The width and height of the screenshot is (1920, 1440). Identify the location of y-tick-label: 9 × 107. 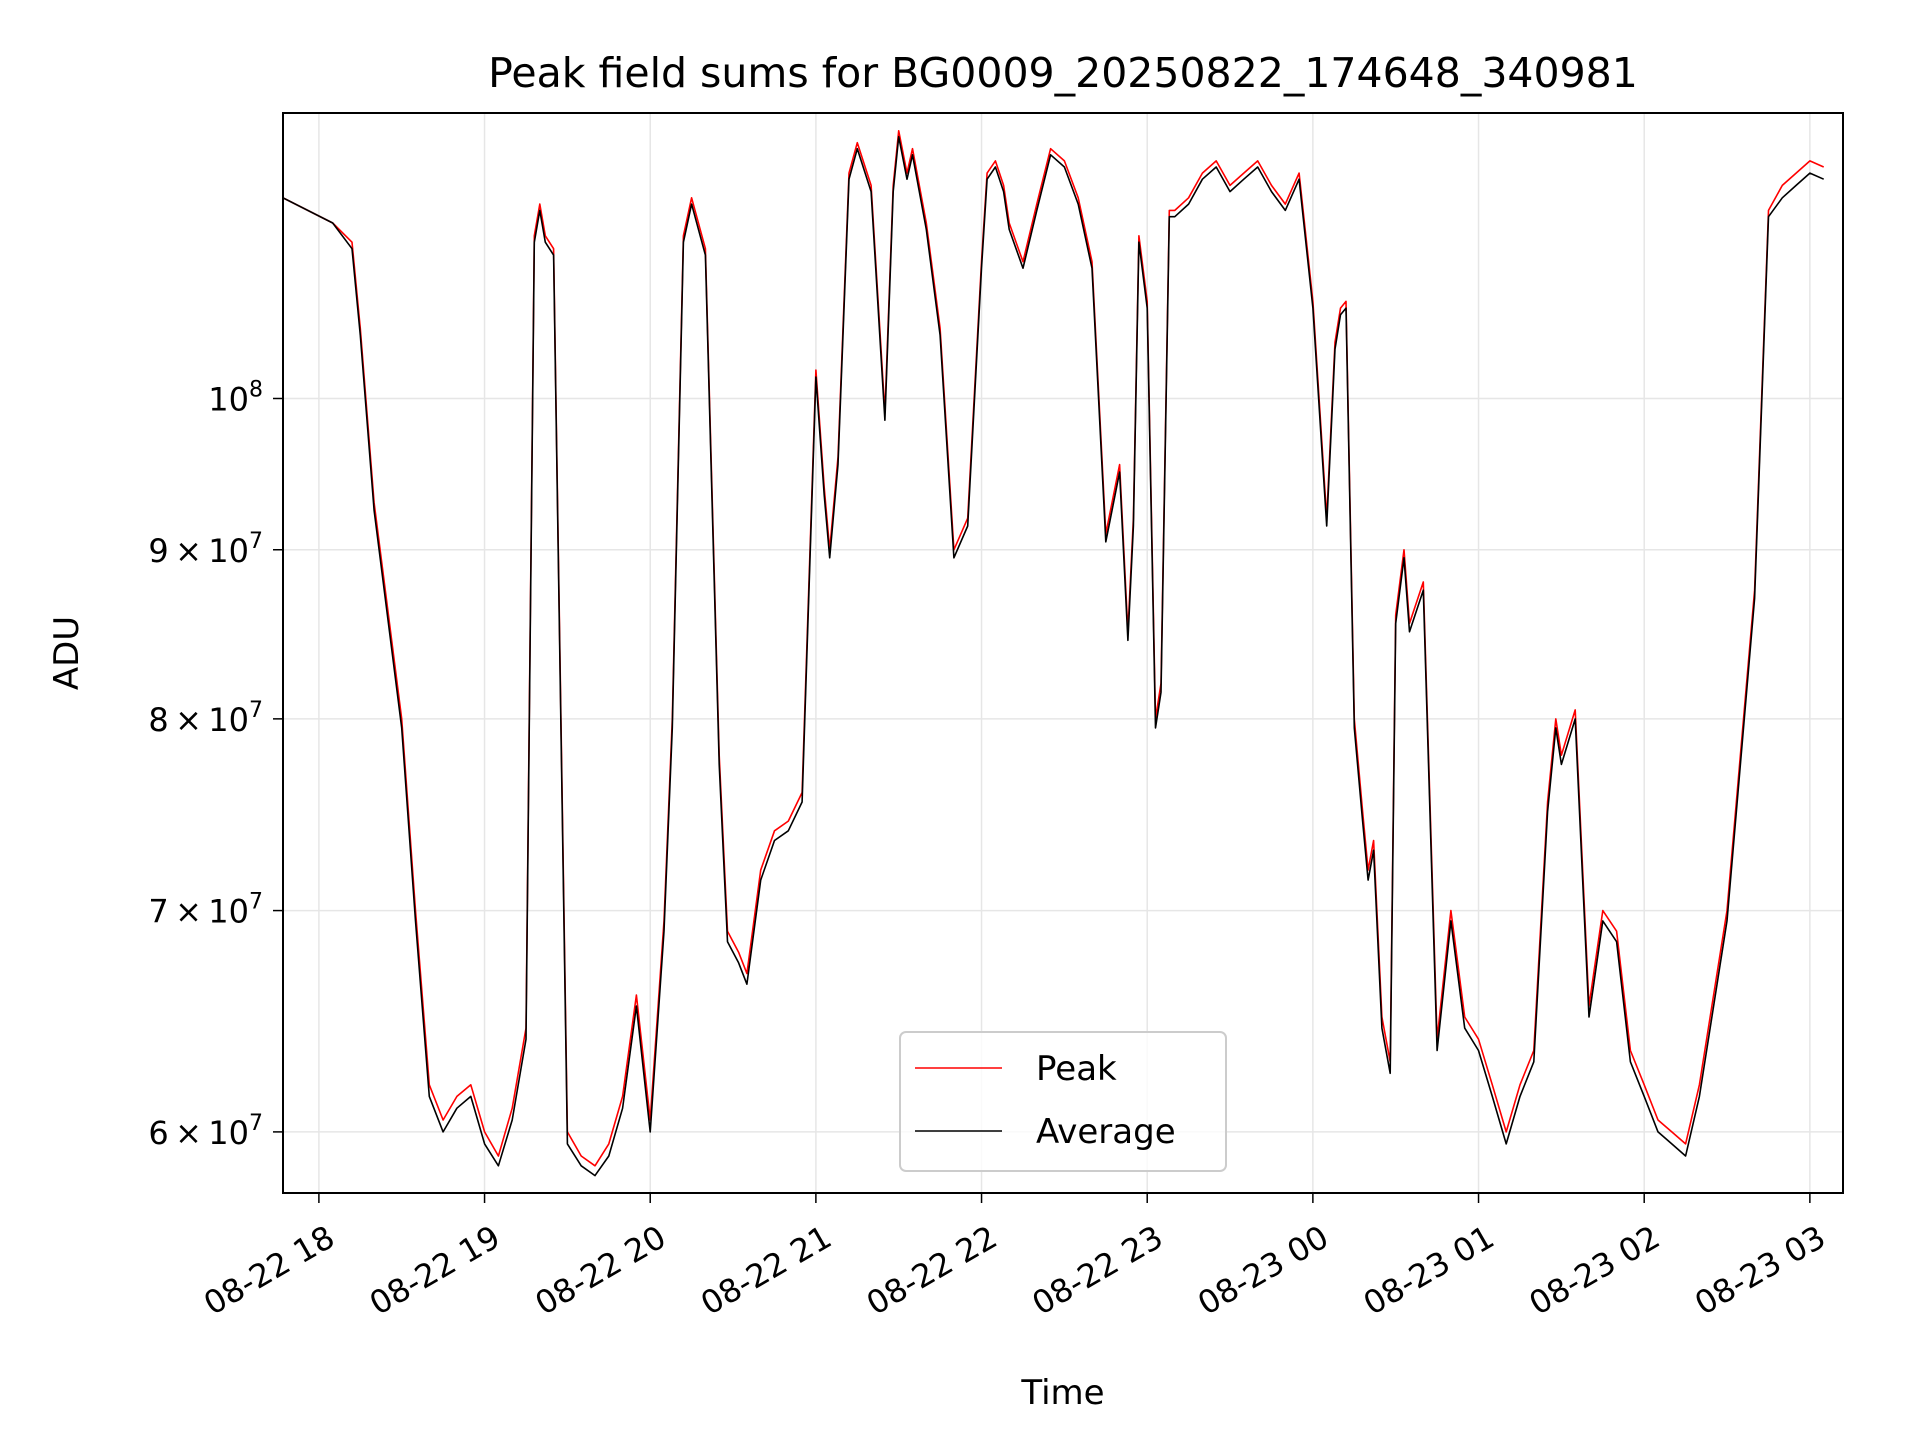
(205, 549).